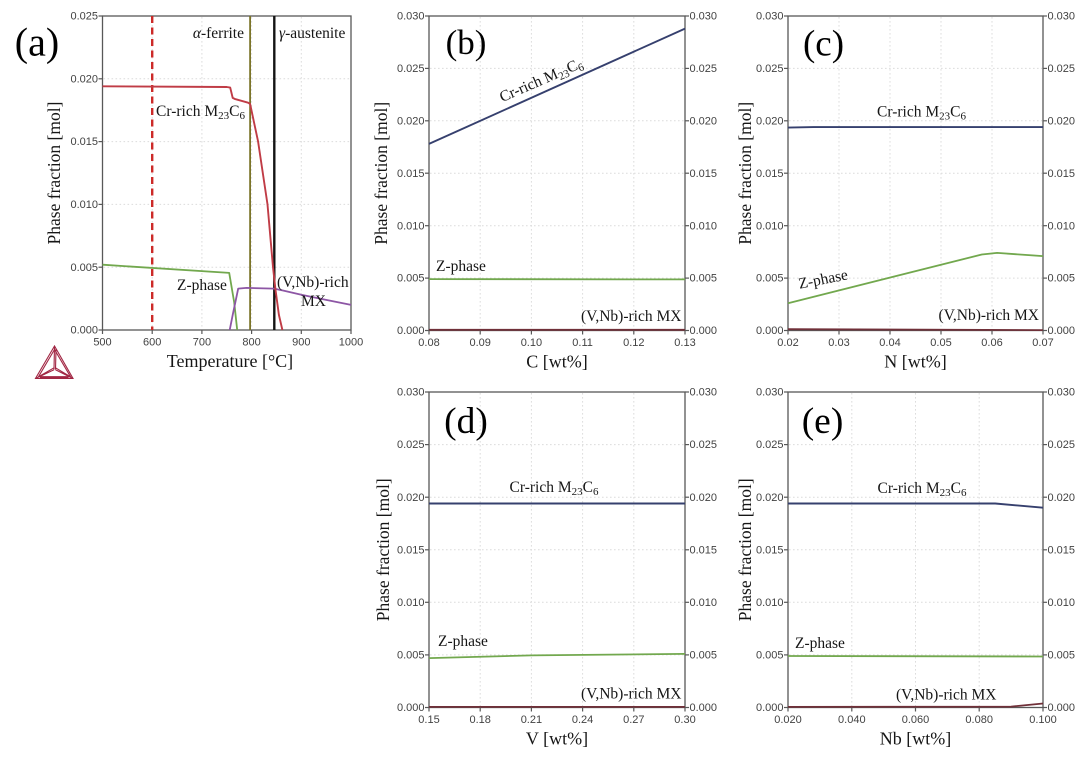  What do you see at coordinates (37, 42) in the screenshot?
I see `svg-text: (a)` at bounding box center [37, 42].